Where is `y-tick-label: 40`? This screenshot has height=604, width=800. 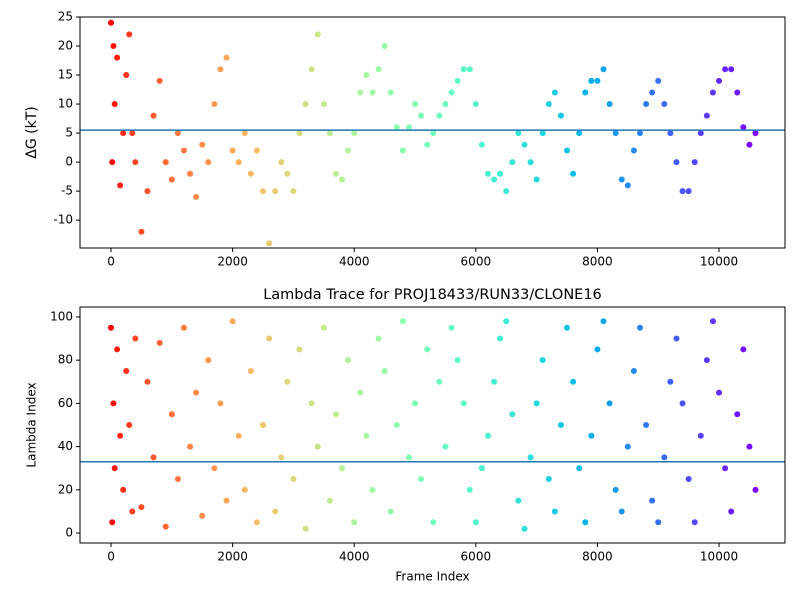 y-tick-label: 40 is located at coordinates (65, 446).